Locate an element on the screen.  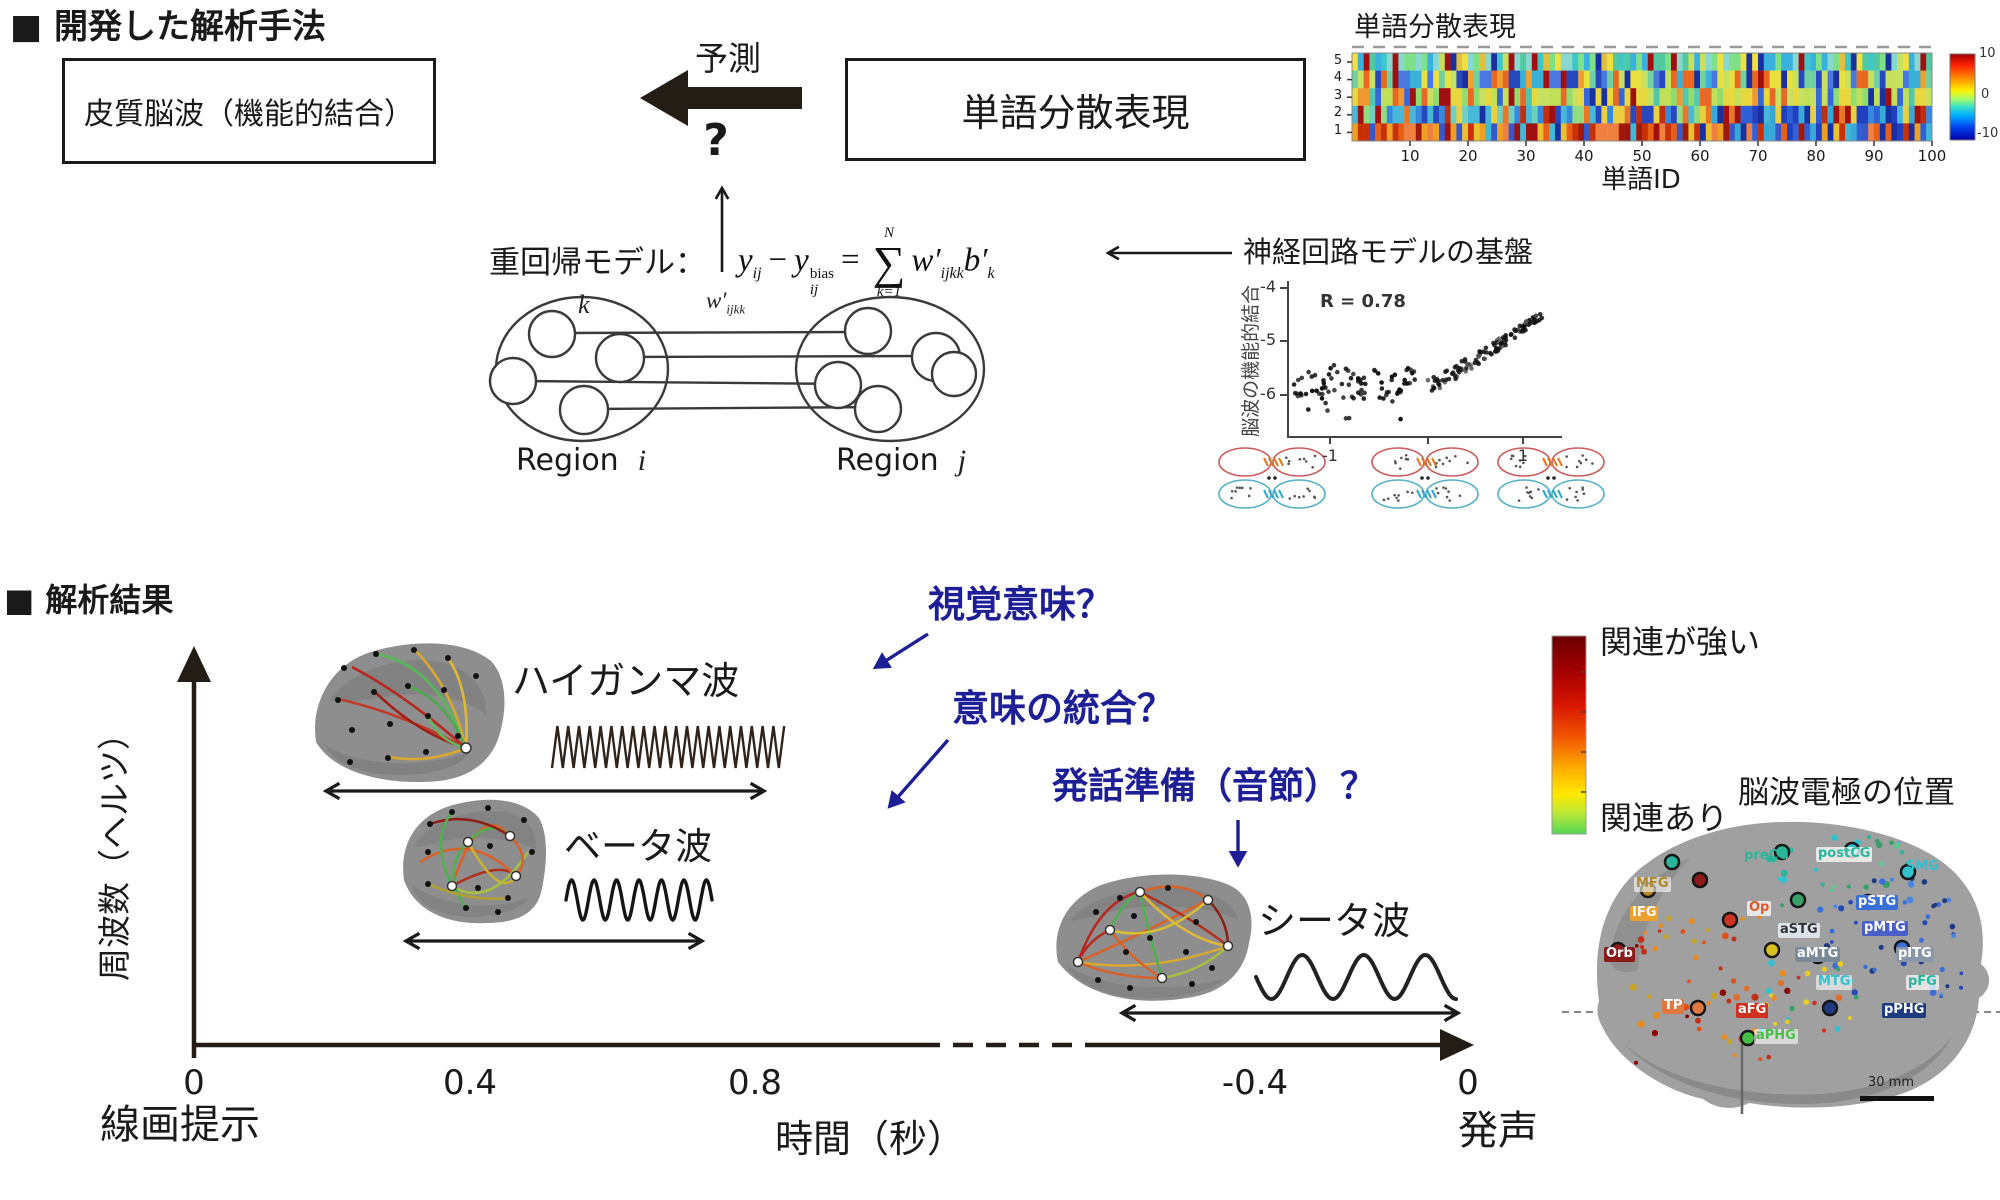
embedding-xtick: 20 is located at coordinates (1468, 156).